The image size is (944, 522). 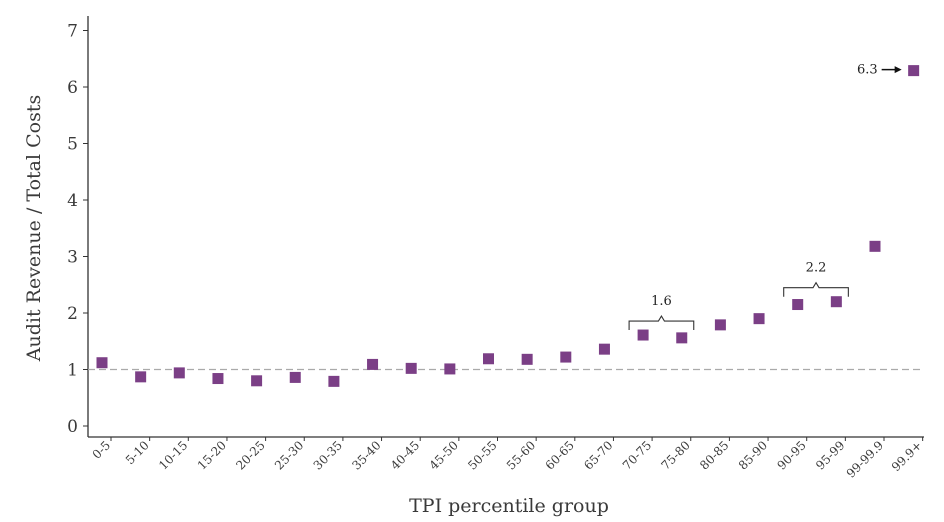 What do you see at coordinates (250, 455) in the screenshot?
I see `x-tick-label: 20-25` at bounding box center [250, 455].